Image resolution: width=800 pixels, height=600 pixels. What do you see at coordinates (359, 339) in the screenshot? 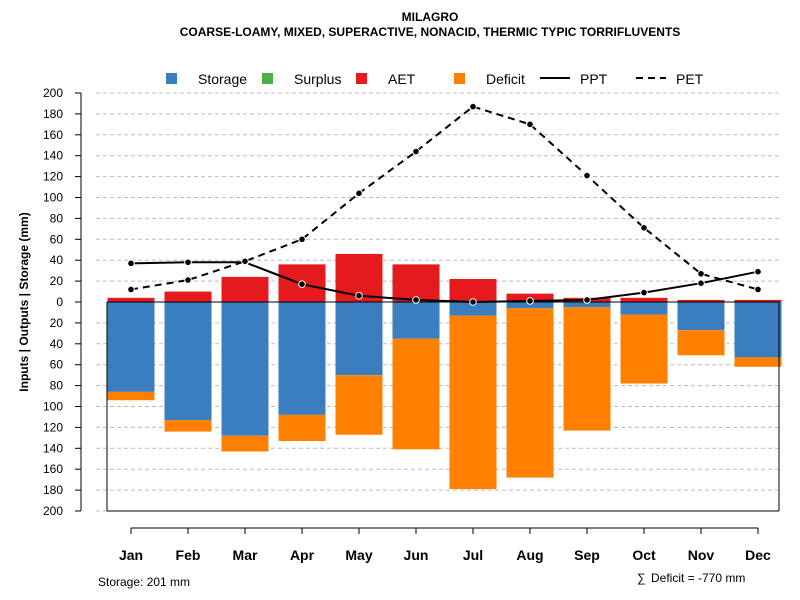
I see `storage-bar-may` at bounding box center [359, 339].